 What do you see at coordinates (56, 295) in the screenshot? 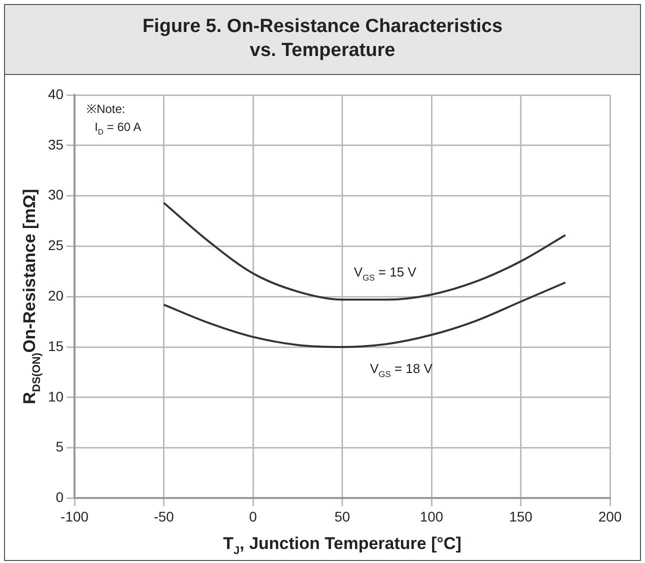
I see `y-tick-label: 20` at bounding box center [56, 295].